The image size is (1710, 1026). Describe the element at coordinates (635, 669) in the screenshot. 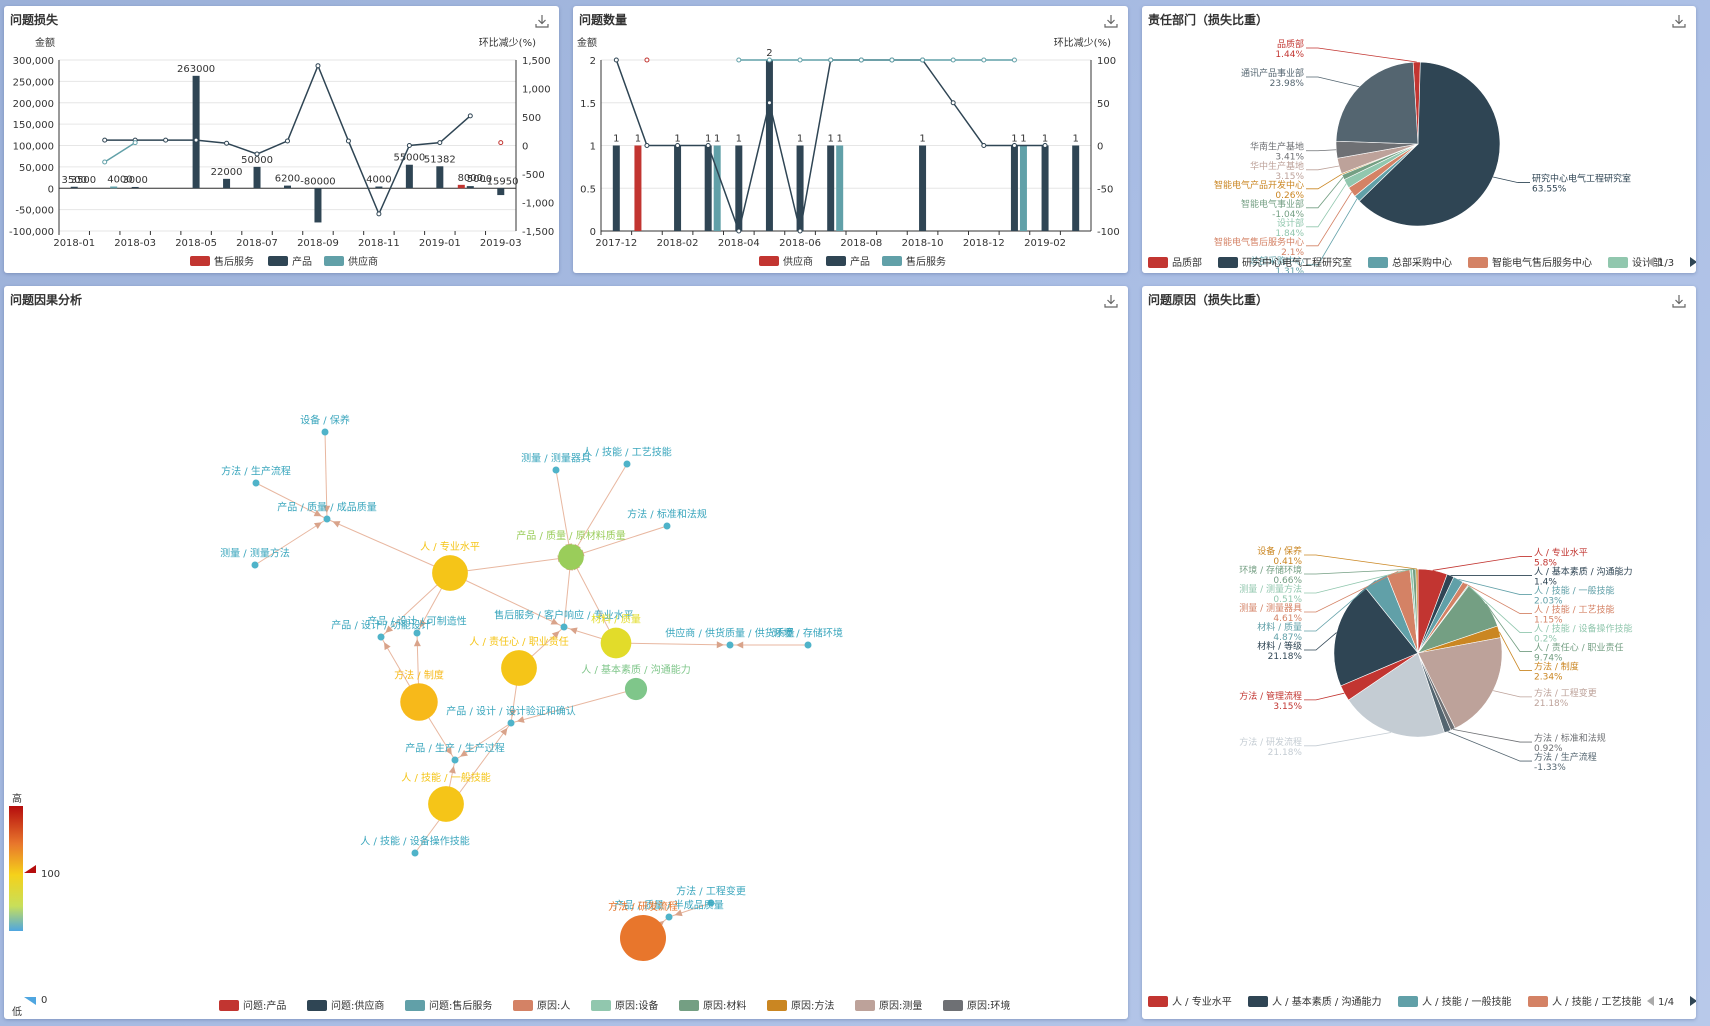

I see `graph-node-label: 人 / 基本素质 / 沟通能力` at that location.